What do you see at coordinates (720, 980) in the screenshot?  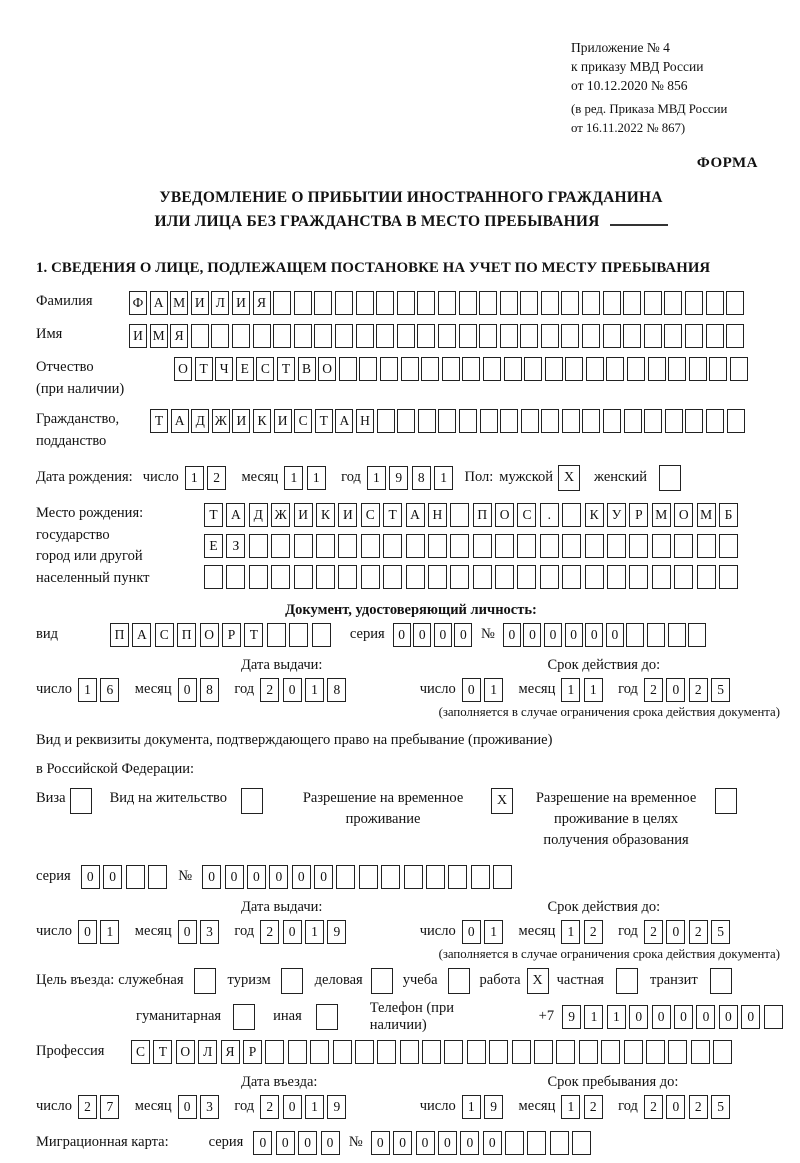 I see `transit-checkbox` at bounding box center [720, 980].